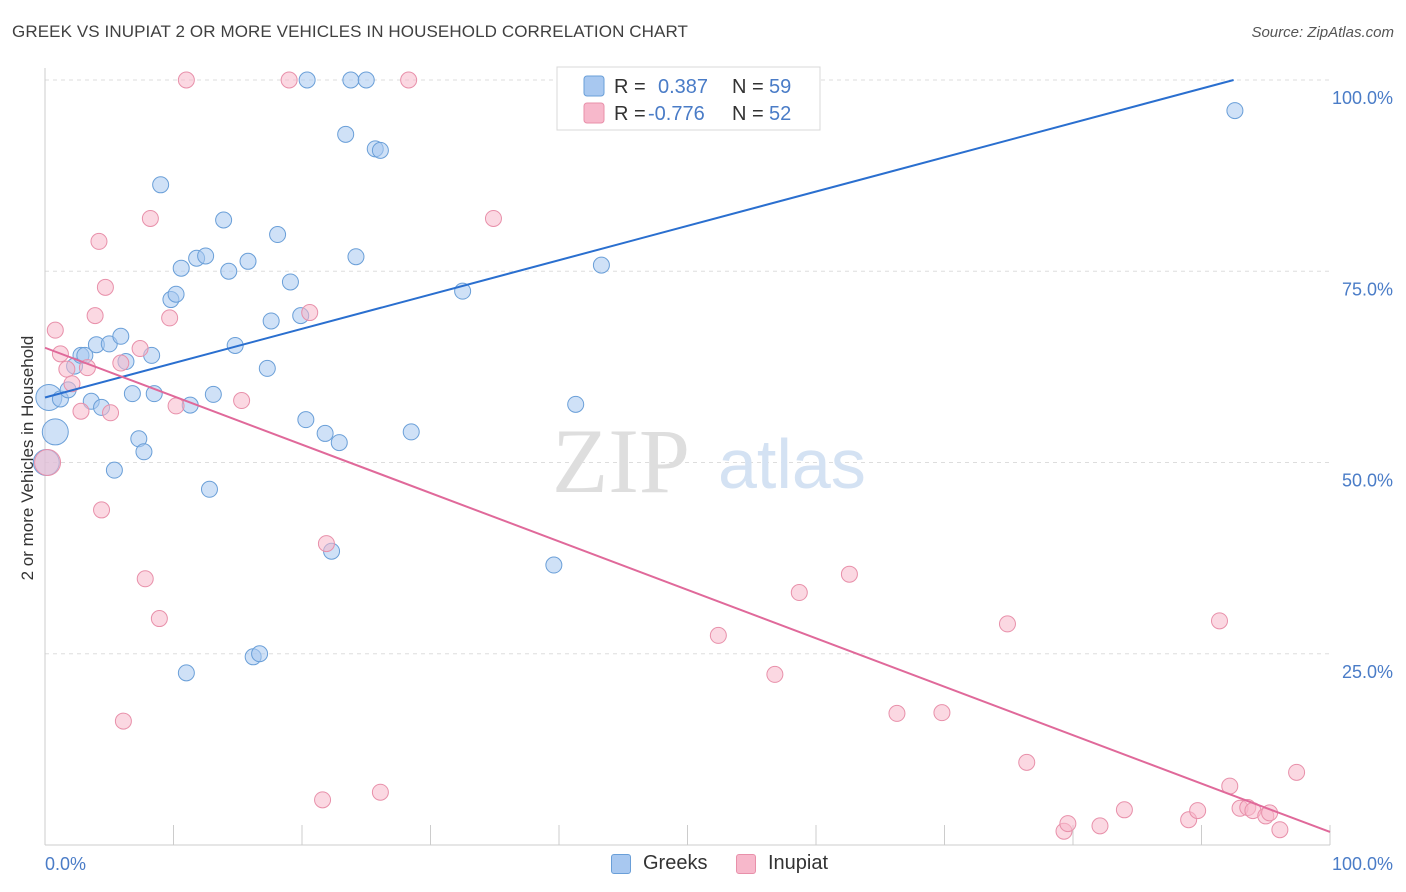 This screenshot has width=1406, height=892. I want to click on x-tick-label-min: 0.0%, so click(65, 864).